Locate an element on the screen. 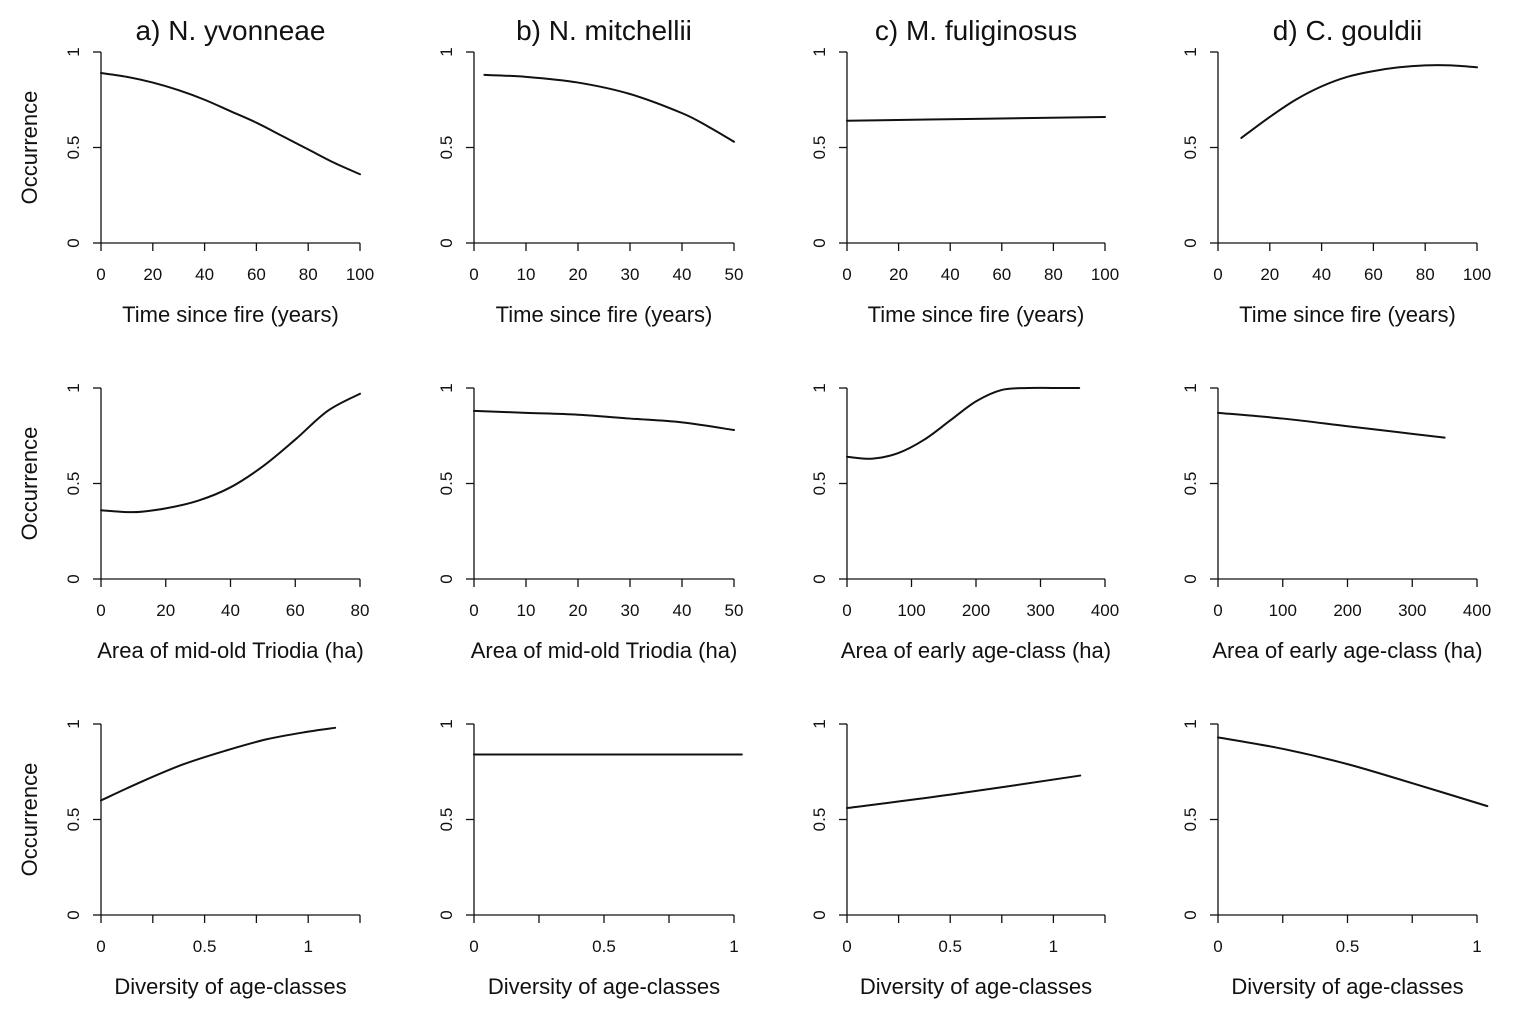  y-axis-label: Occurrence is located at coordinates (29, 820).